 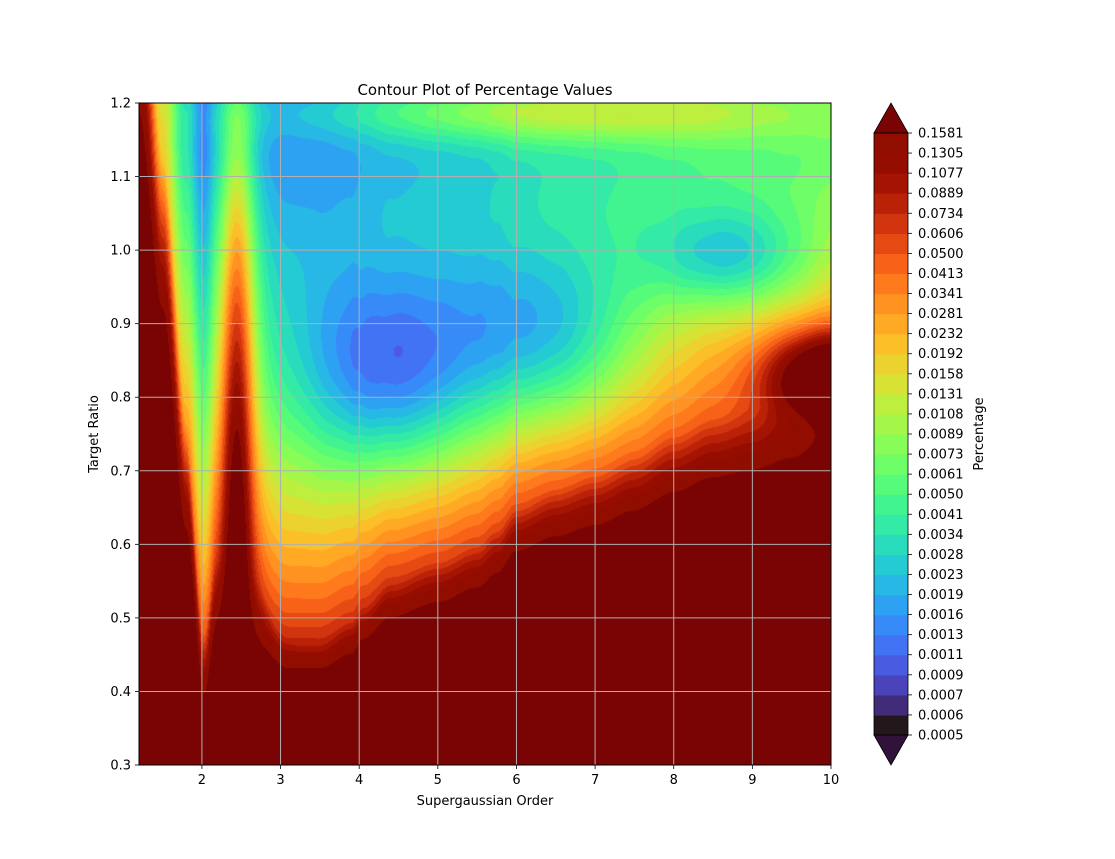 What do you see at coordinates (941, 736) in the screenshot?
I see `colorbar-tick-label: 0.0005` at bounding box center [941, 736].